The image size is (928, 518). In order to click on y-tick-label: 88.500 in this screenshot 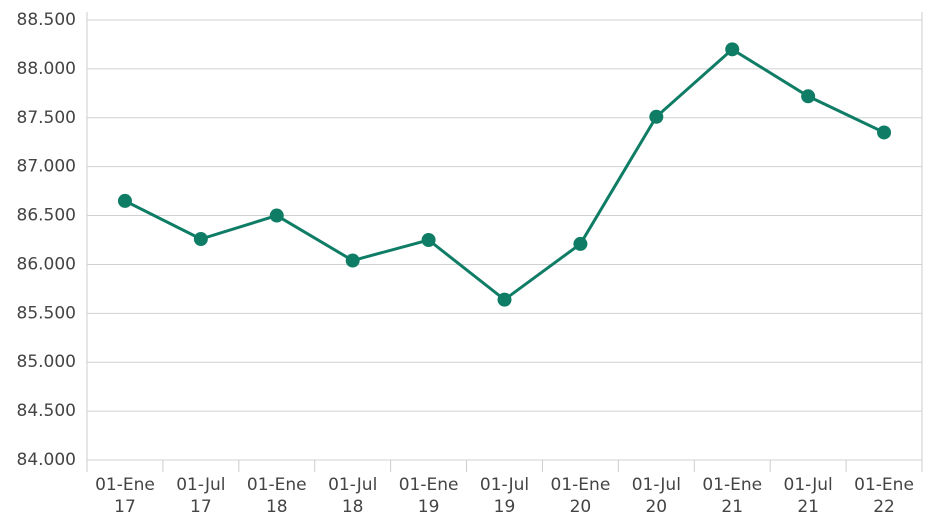, I will do `click(46, 20)`.